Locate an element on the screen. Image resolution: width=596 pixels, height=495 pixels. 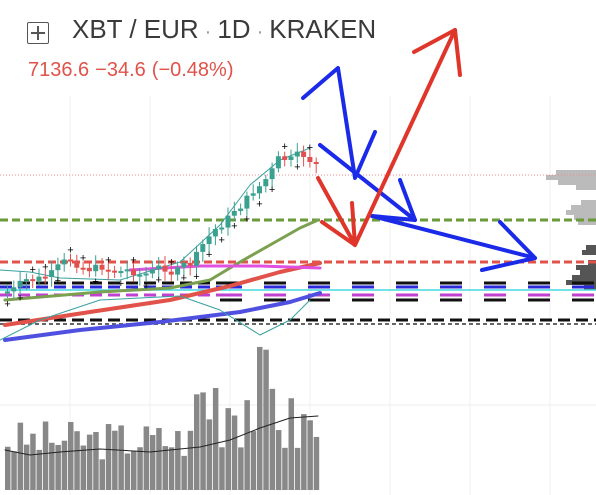
compare-button is located at coordinates (38, 33).